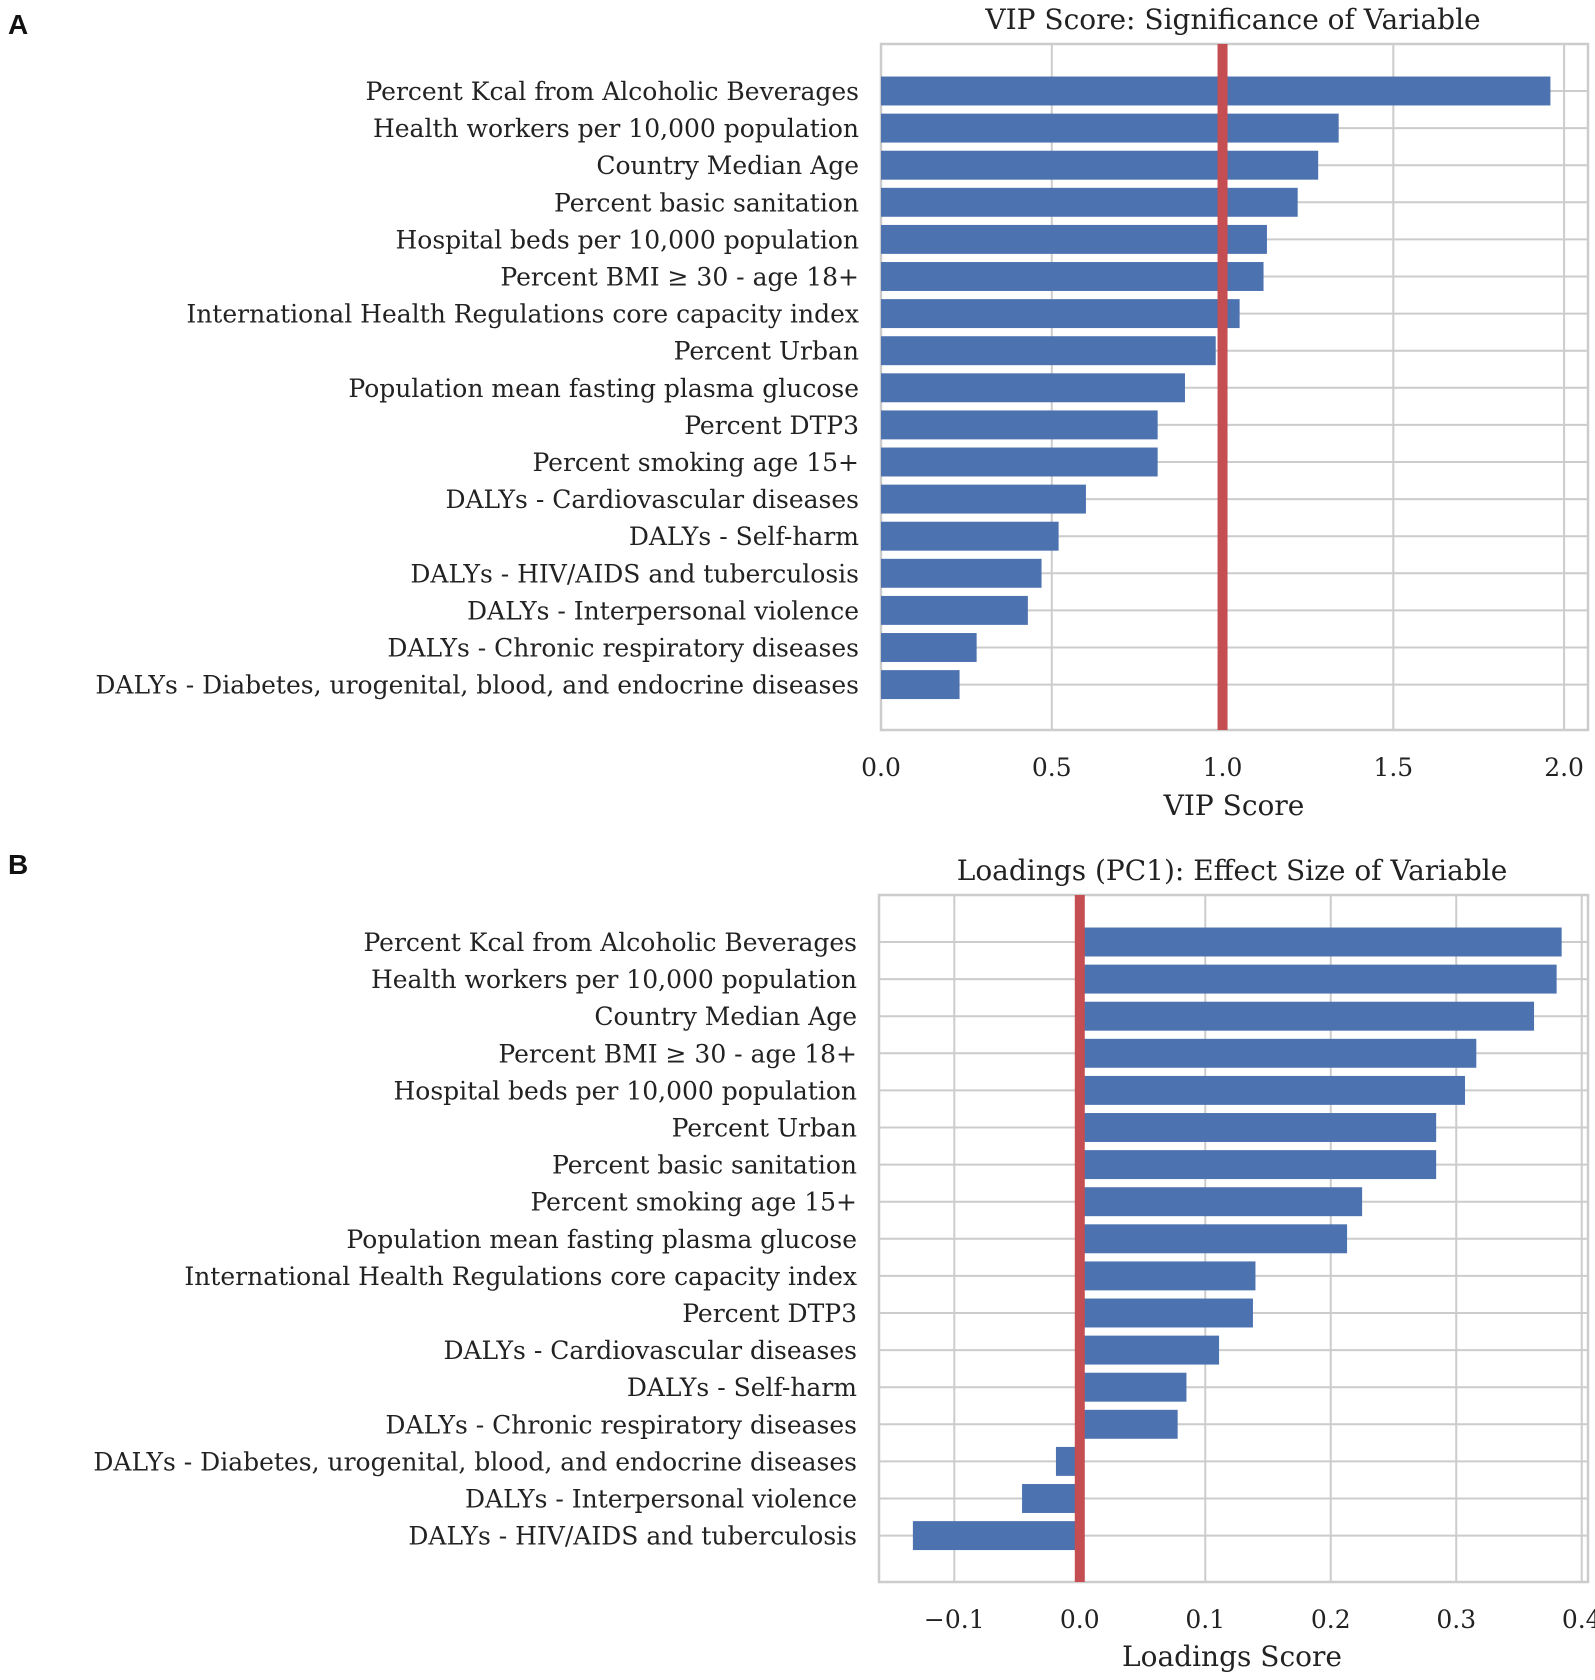 Image resolution: width=1595 pixels, height=1680 pixels. I want to click on panel-a-category-label-10: Percent smoking age 15+, so click(695, 462).